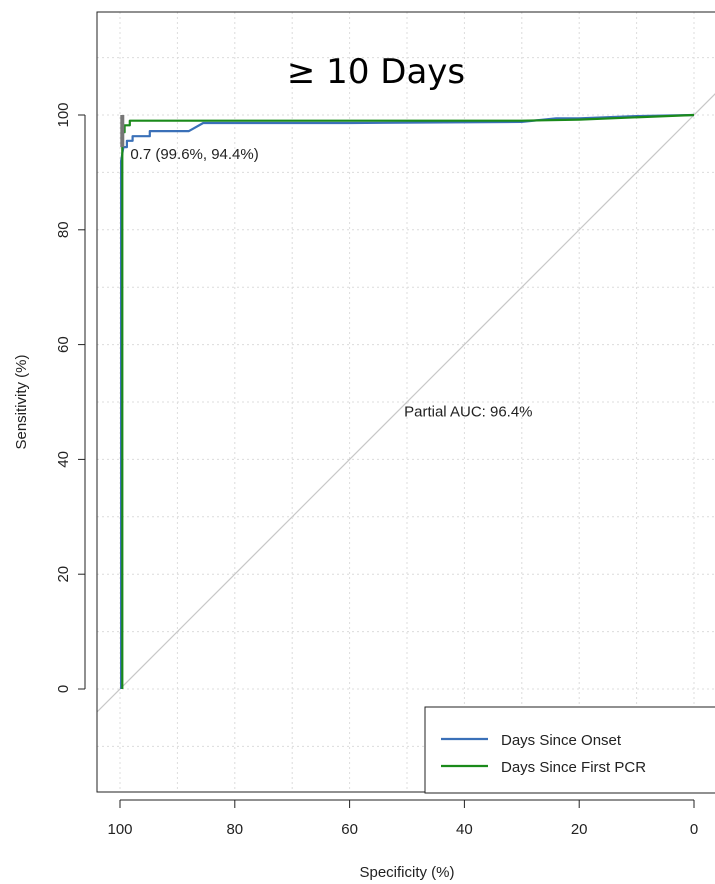  What do you see at coordinates (63, 114) in the screenshot?
I see `y-tick-label: 100` at bounding box center [63, 114].